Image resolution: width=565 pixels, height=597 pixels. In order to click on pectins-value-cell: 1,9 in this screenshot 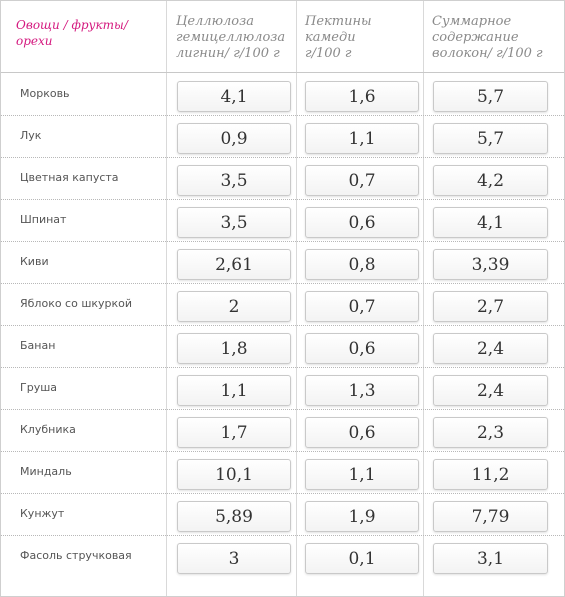, I will do `click(362, 516)`.